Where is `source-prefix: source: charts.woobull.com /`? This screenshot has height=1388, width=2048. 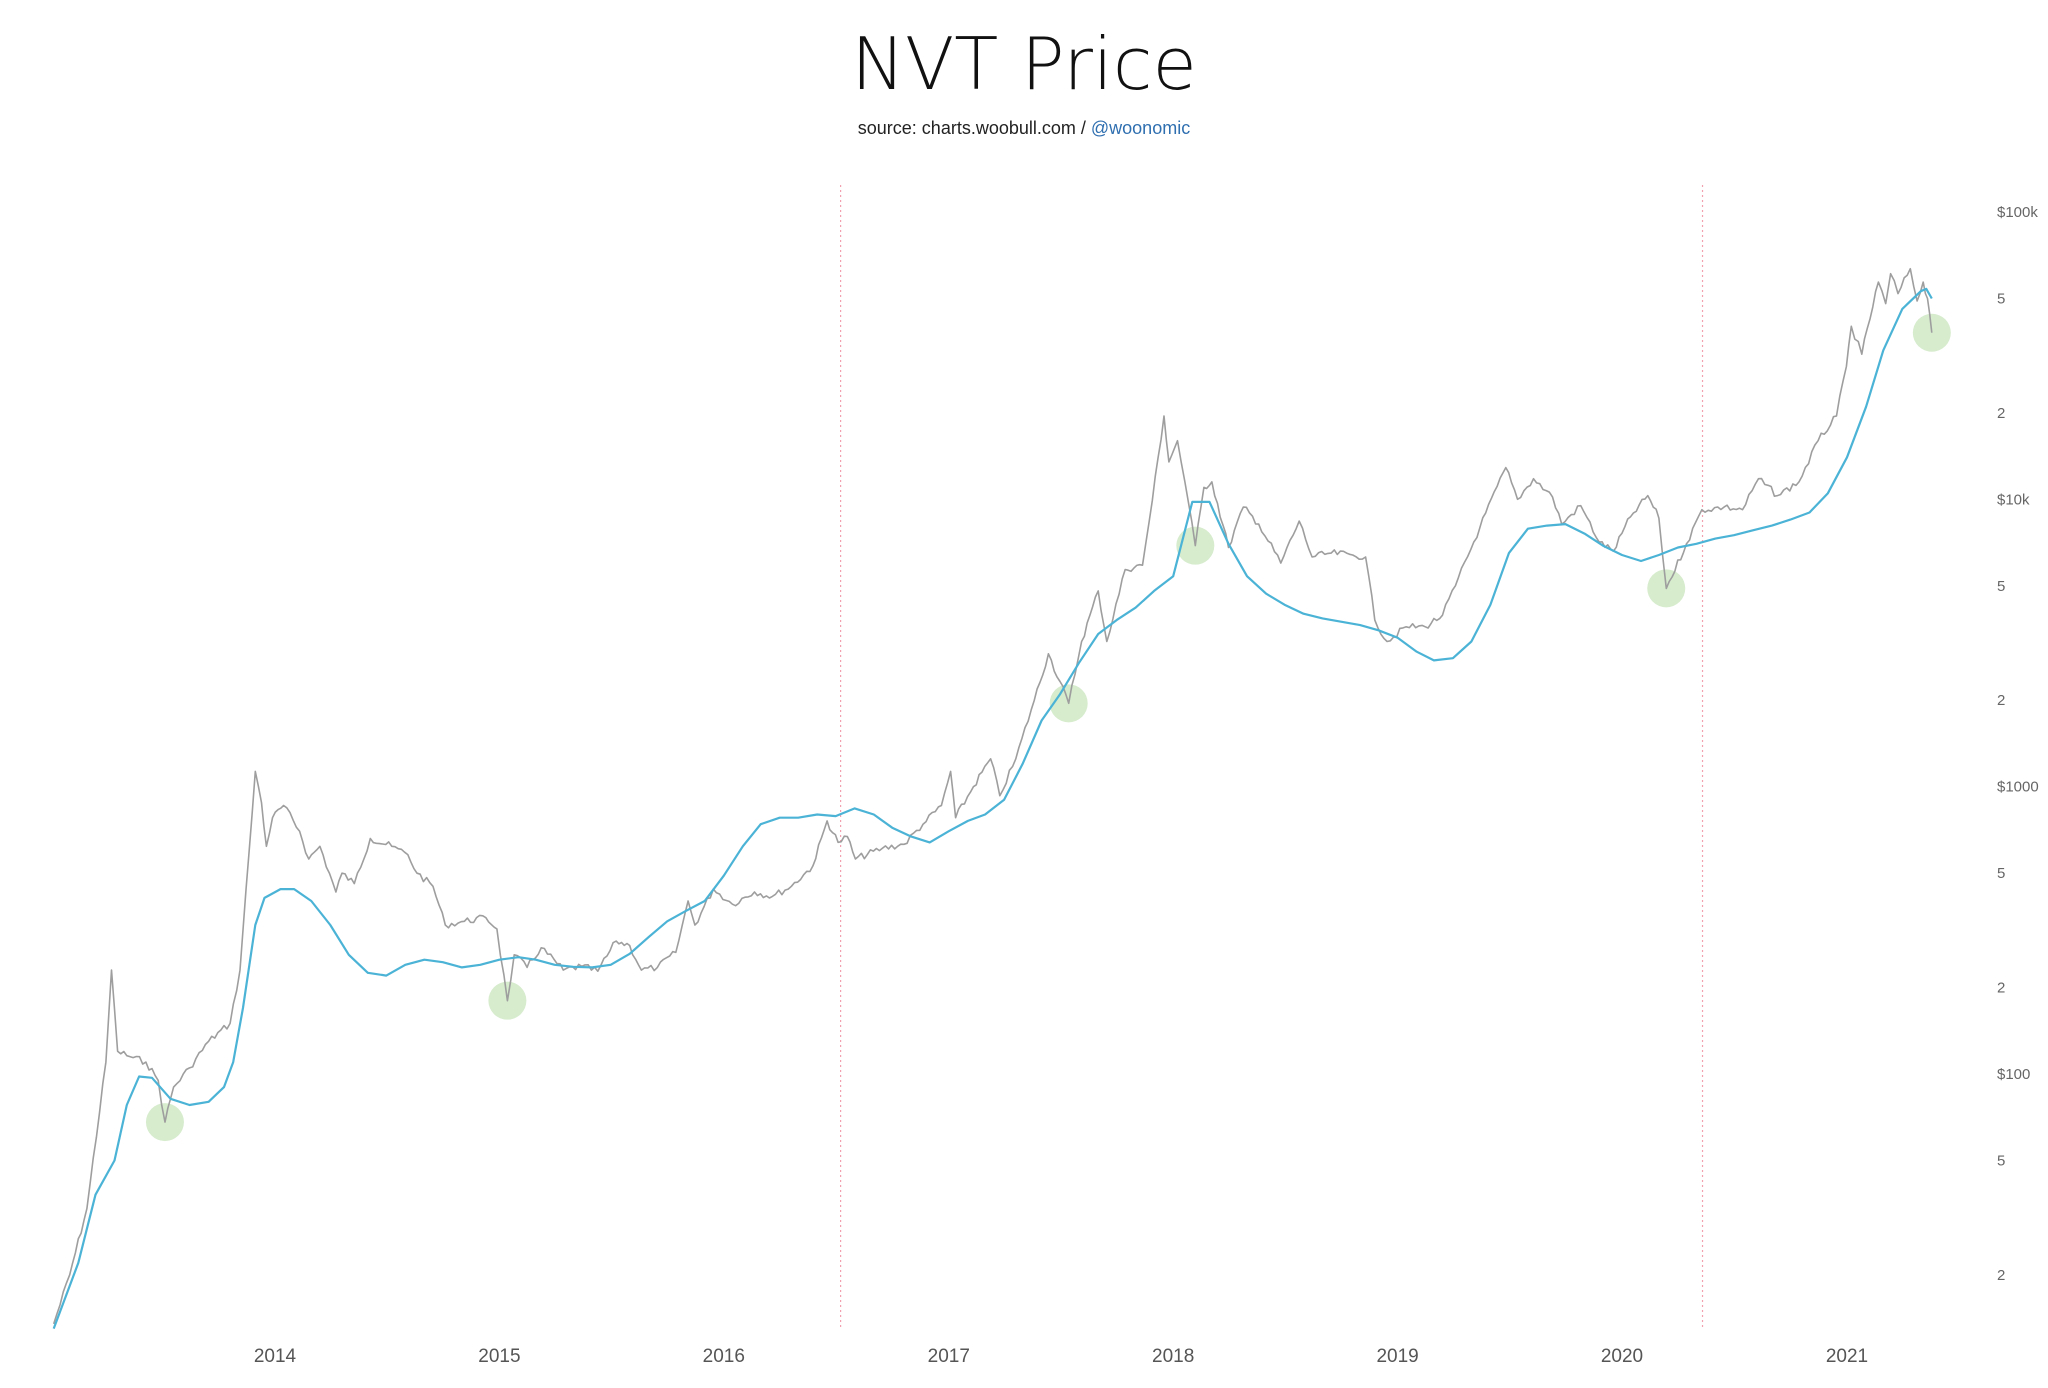 source-prefix: source: charts.woobull.com / is located at coordinates (971, 128).